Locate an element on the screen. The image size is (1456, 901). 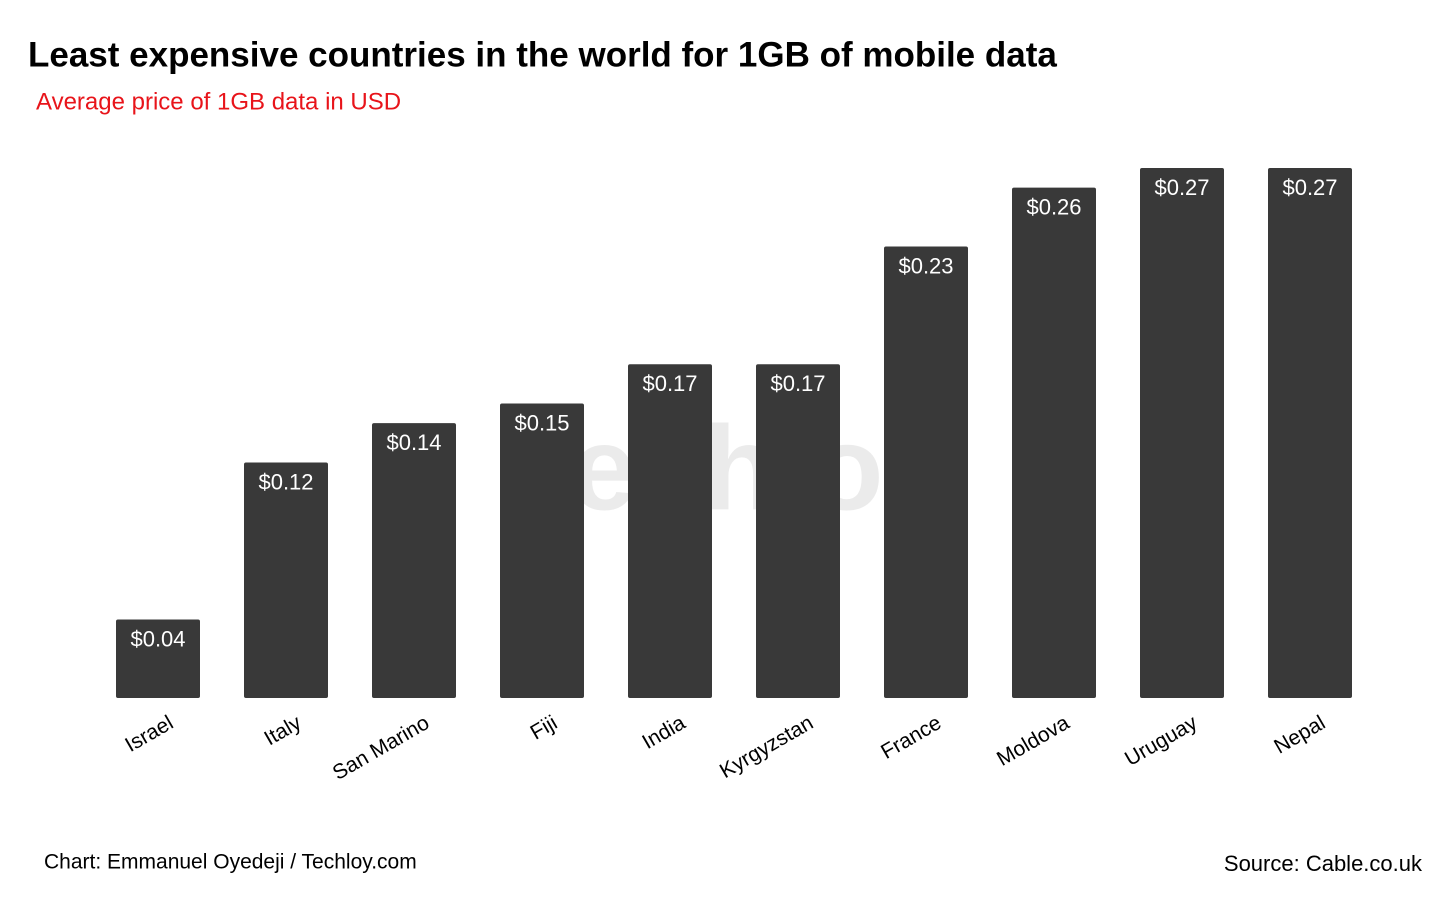
x-tick-label: Fiji is located at coordinates (544, 727).